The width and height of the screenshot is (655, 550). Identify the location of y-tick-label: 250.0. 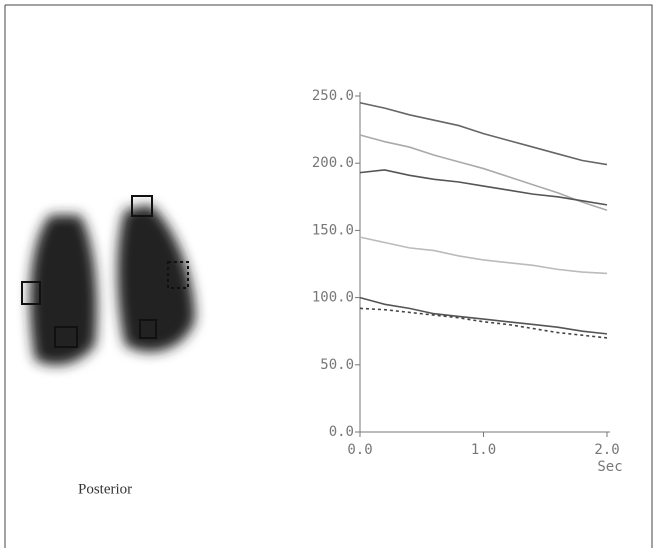
(333, 96).